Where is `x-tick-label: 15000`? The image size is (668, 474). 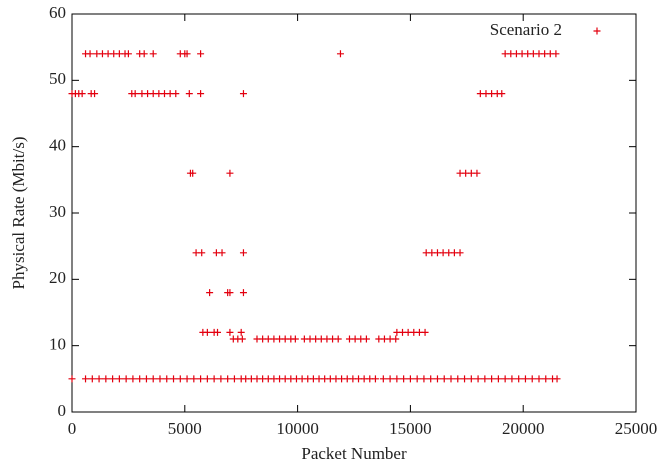
x-tick-label: 15000 is located at coordinates (410, 428).